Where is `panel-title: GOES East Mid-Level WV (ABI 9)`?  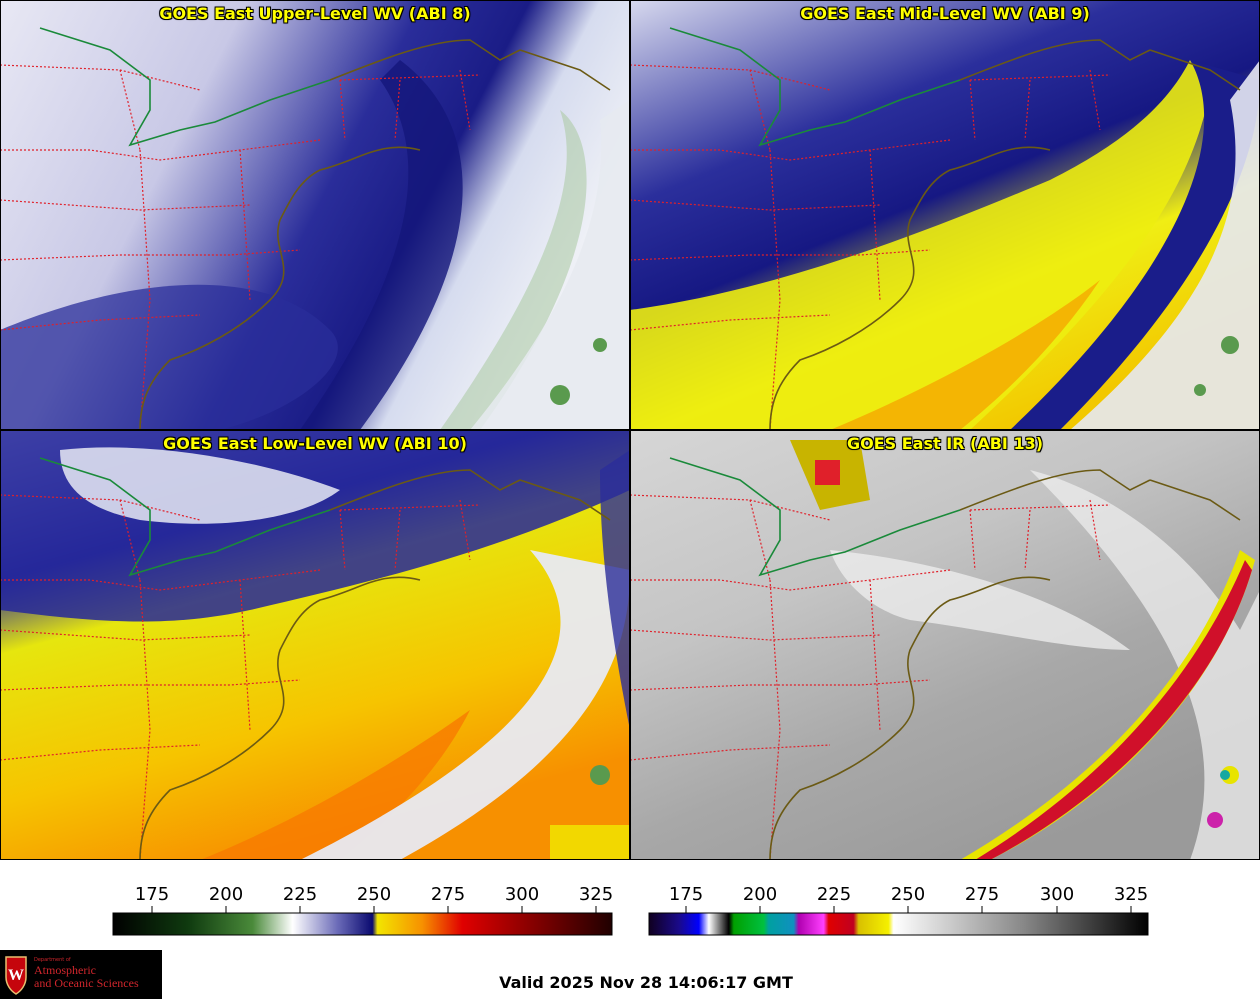
panel-title: GOES East Mid-Level WV (ABI 9) is located at coordinates (945, 13).